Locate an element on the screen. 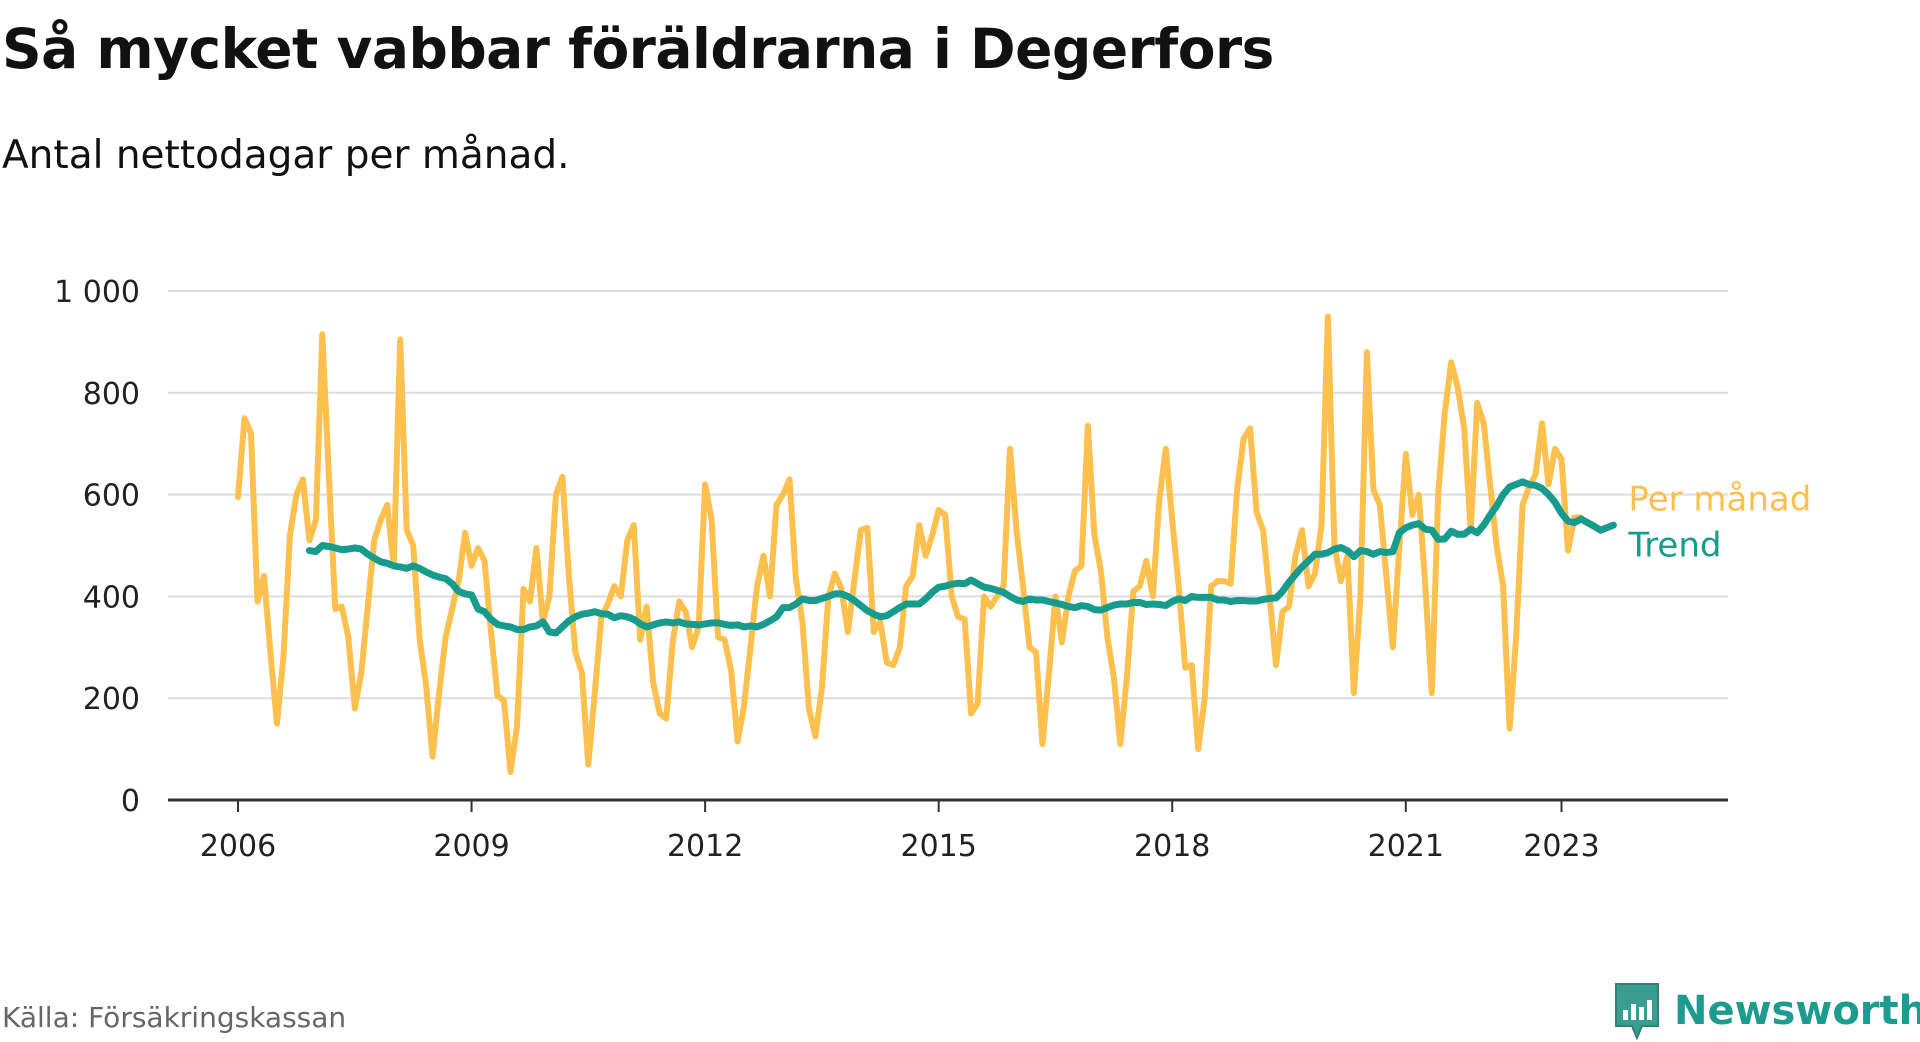  series-labels: Per månad Trend is located at coordinates (1719, 523).